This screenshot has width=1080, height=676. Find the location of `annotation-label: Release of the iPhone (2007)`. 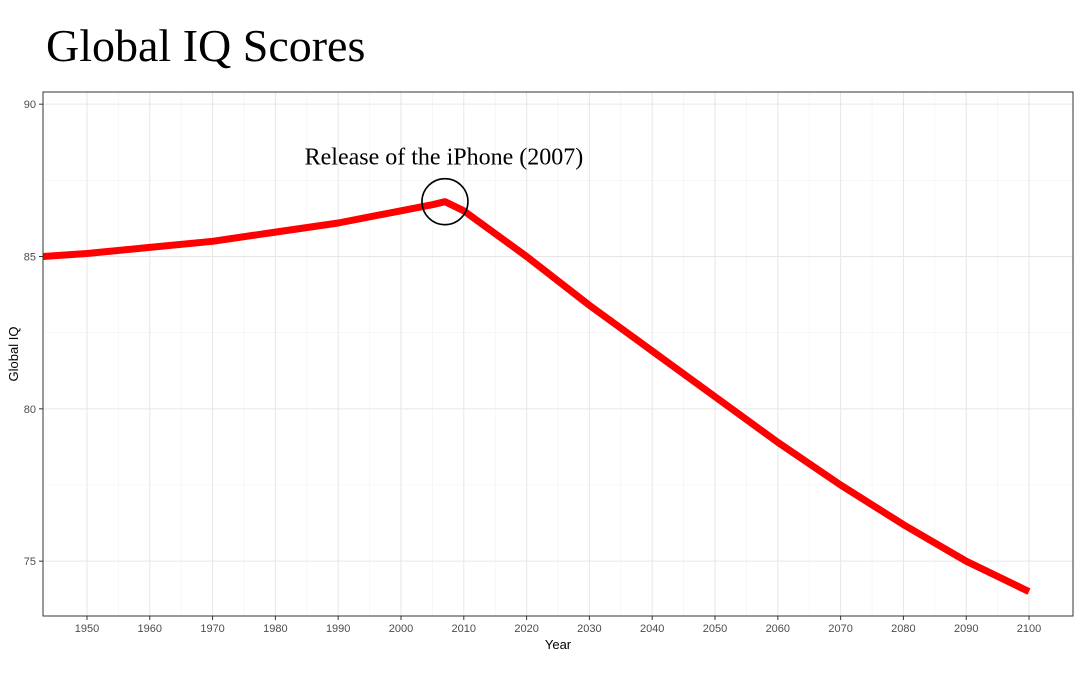

annotation-label: Release of the iPhone (2007) is located at coordinates (444, 158).